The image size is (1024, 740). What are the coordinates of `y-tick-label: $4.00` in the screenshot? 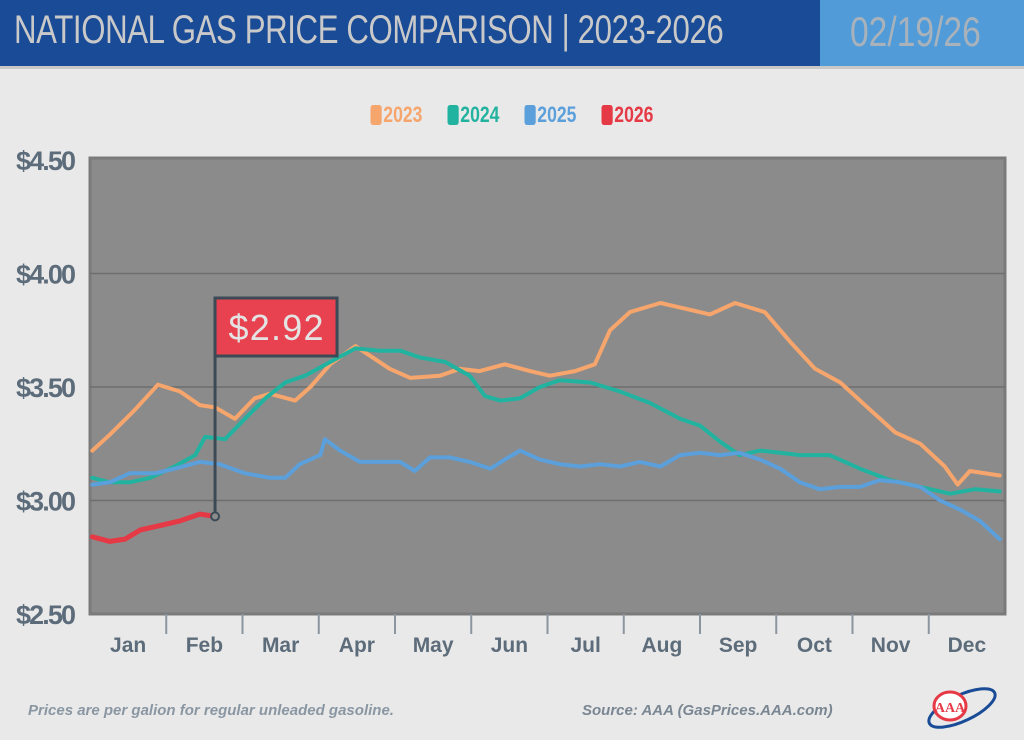 It's located at (46, 275).